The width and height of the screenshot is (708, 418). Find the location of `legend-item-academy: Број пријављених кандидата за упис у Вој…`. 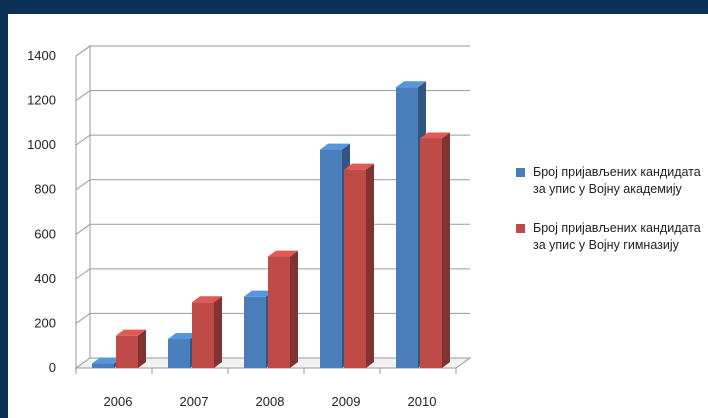

legend-item-academy: Број пријављених кандидата за упис у Вој… is located at coordinates (611, 181).